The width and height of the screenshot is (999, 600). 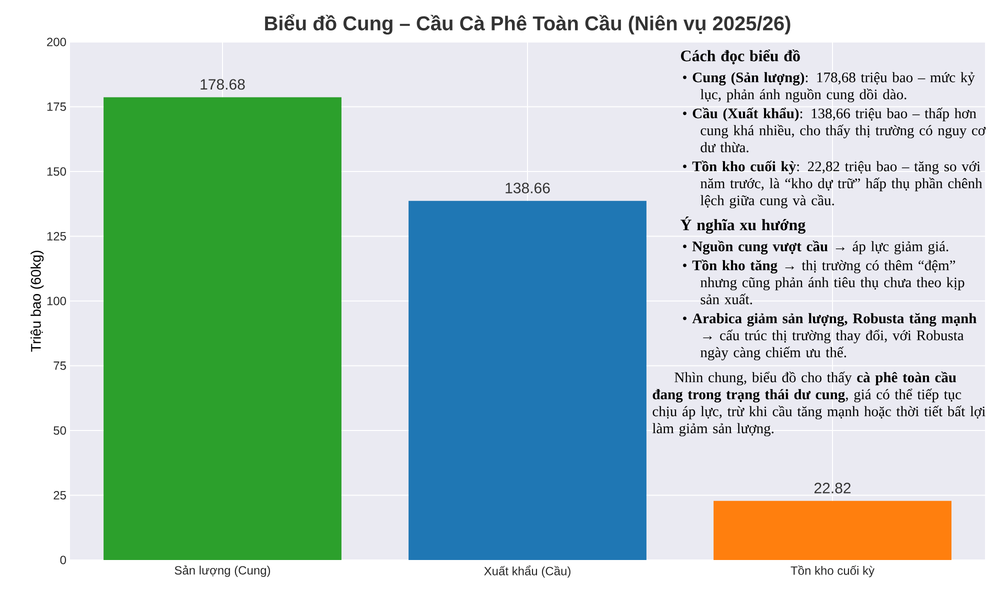 I want to click on x-tick-label: Tồn kho cuối kỳ, so click(x=832, y=572).